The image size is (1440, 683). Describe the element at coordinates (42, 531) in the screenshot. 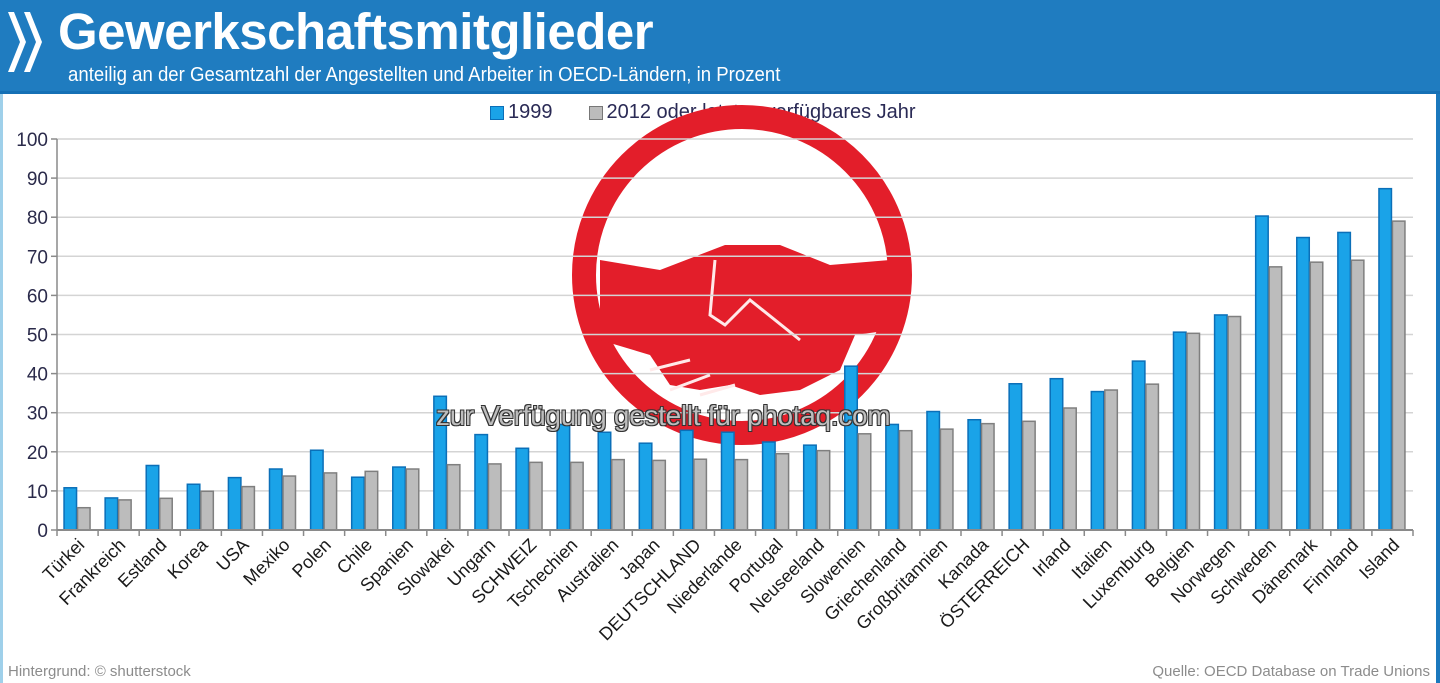

I see `y-tick-label: 0` at that location.